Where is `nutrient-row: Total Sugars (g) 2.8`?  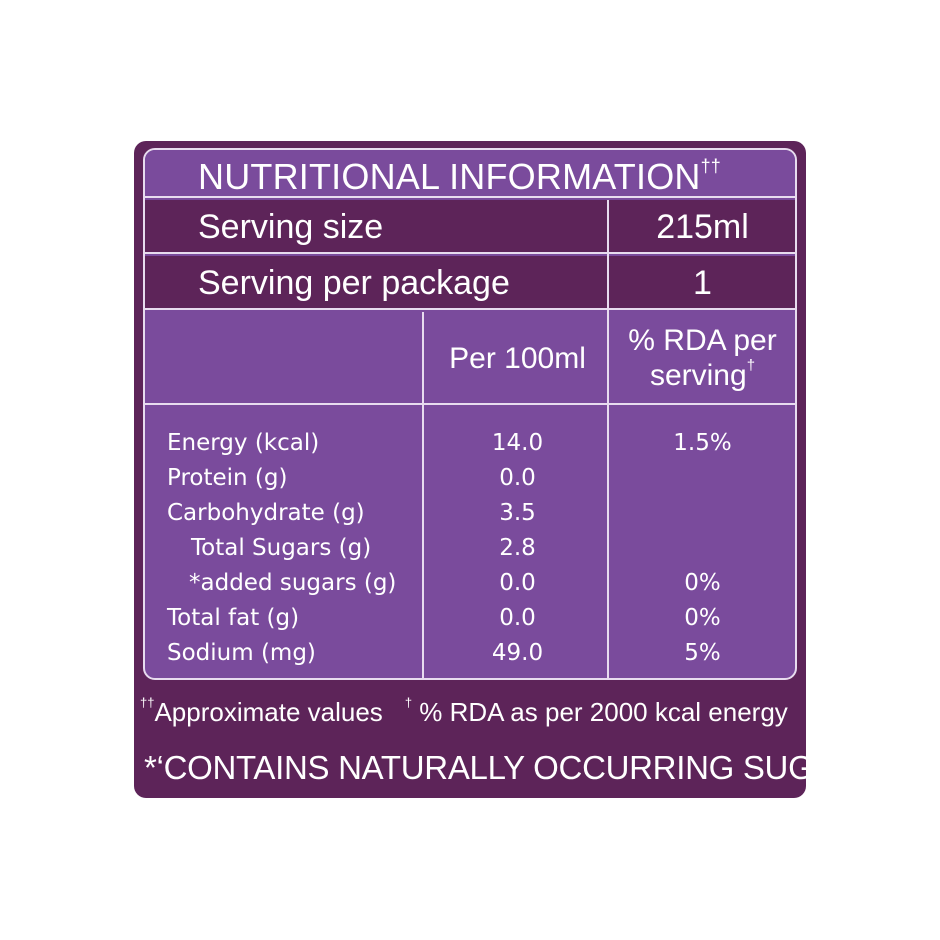 nutrient-row: Total Sugars (g) 2.8 is located at coordinates (470, 552).